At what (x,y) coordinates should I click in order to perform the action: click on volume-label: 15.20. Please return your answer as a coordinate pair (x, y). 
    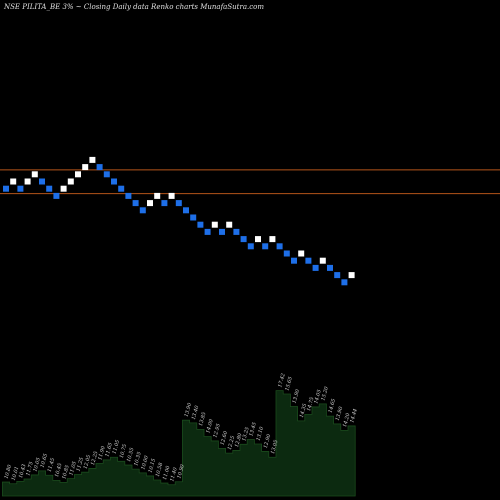
    Looking at the image, I should click on (325, 393).